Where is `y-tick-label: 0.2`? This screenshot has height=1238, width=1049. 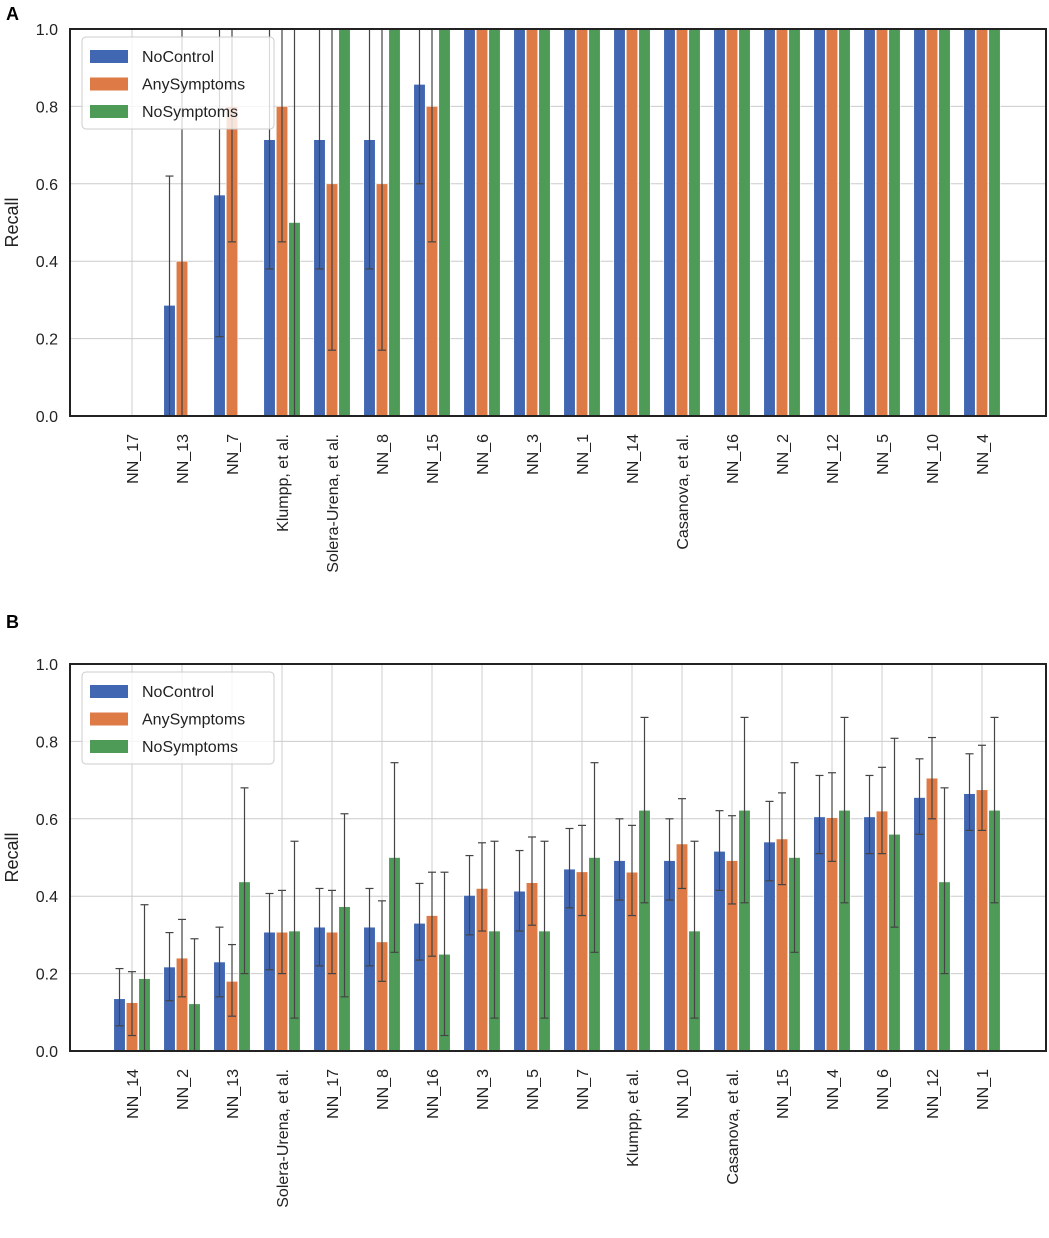
y-tick-label: 0.2 is located at coordinates (47, 975).